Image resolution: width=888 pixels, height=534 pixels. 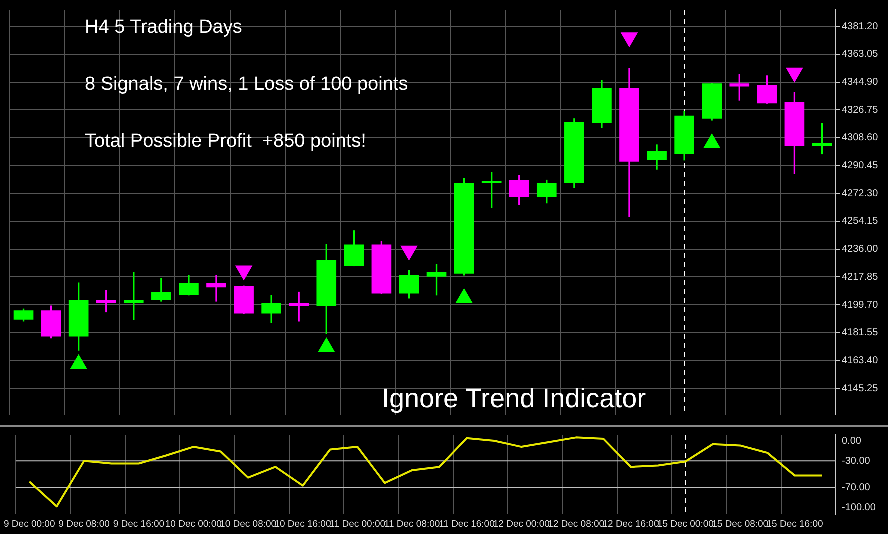 I want to click on y-tick-label: 4181.55, so click(x=860, y=333).